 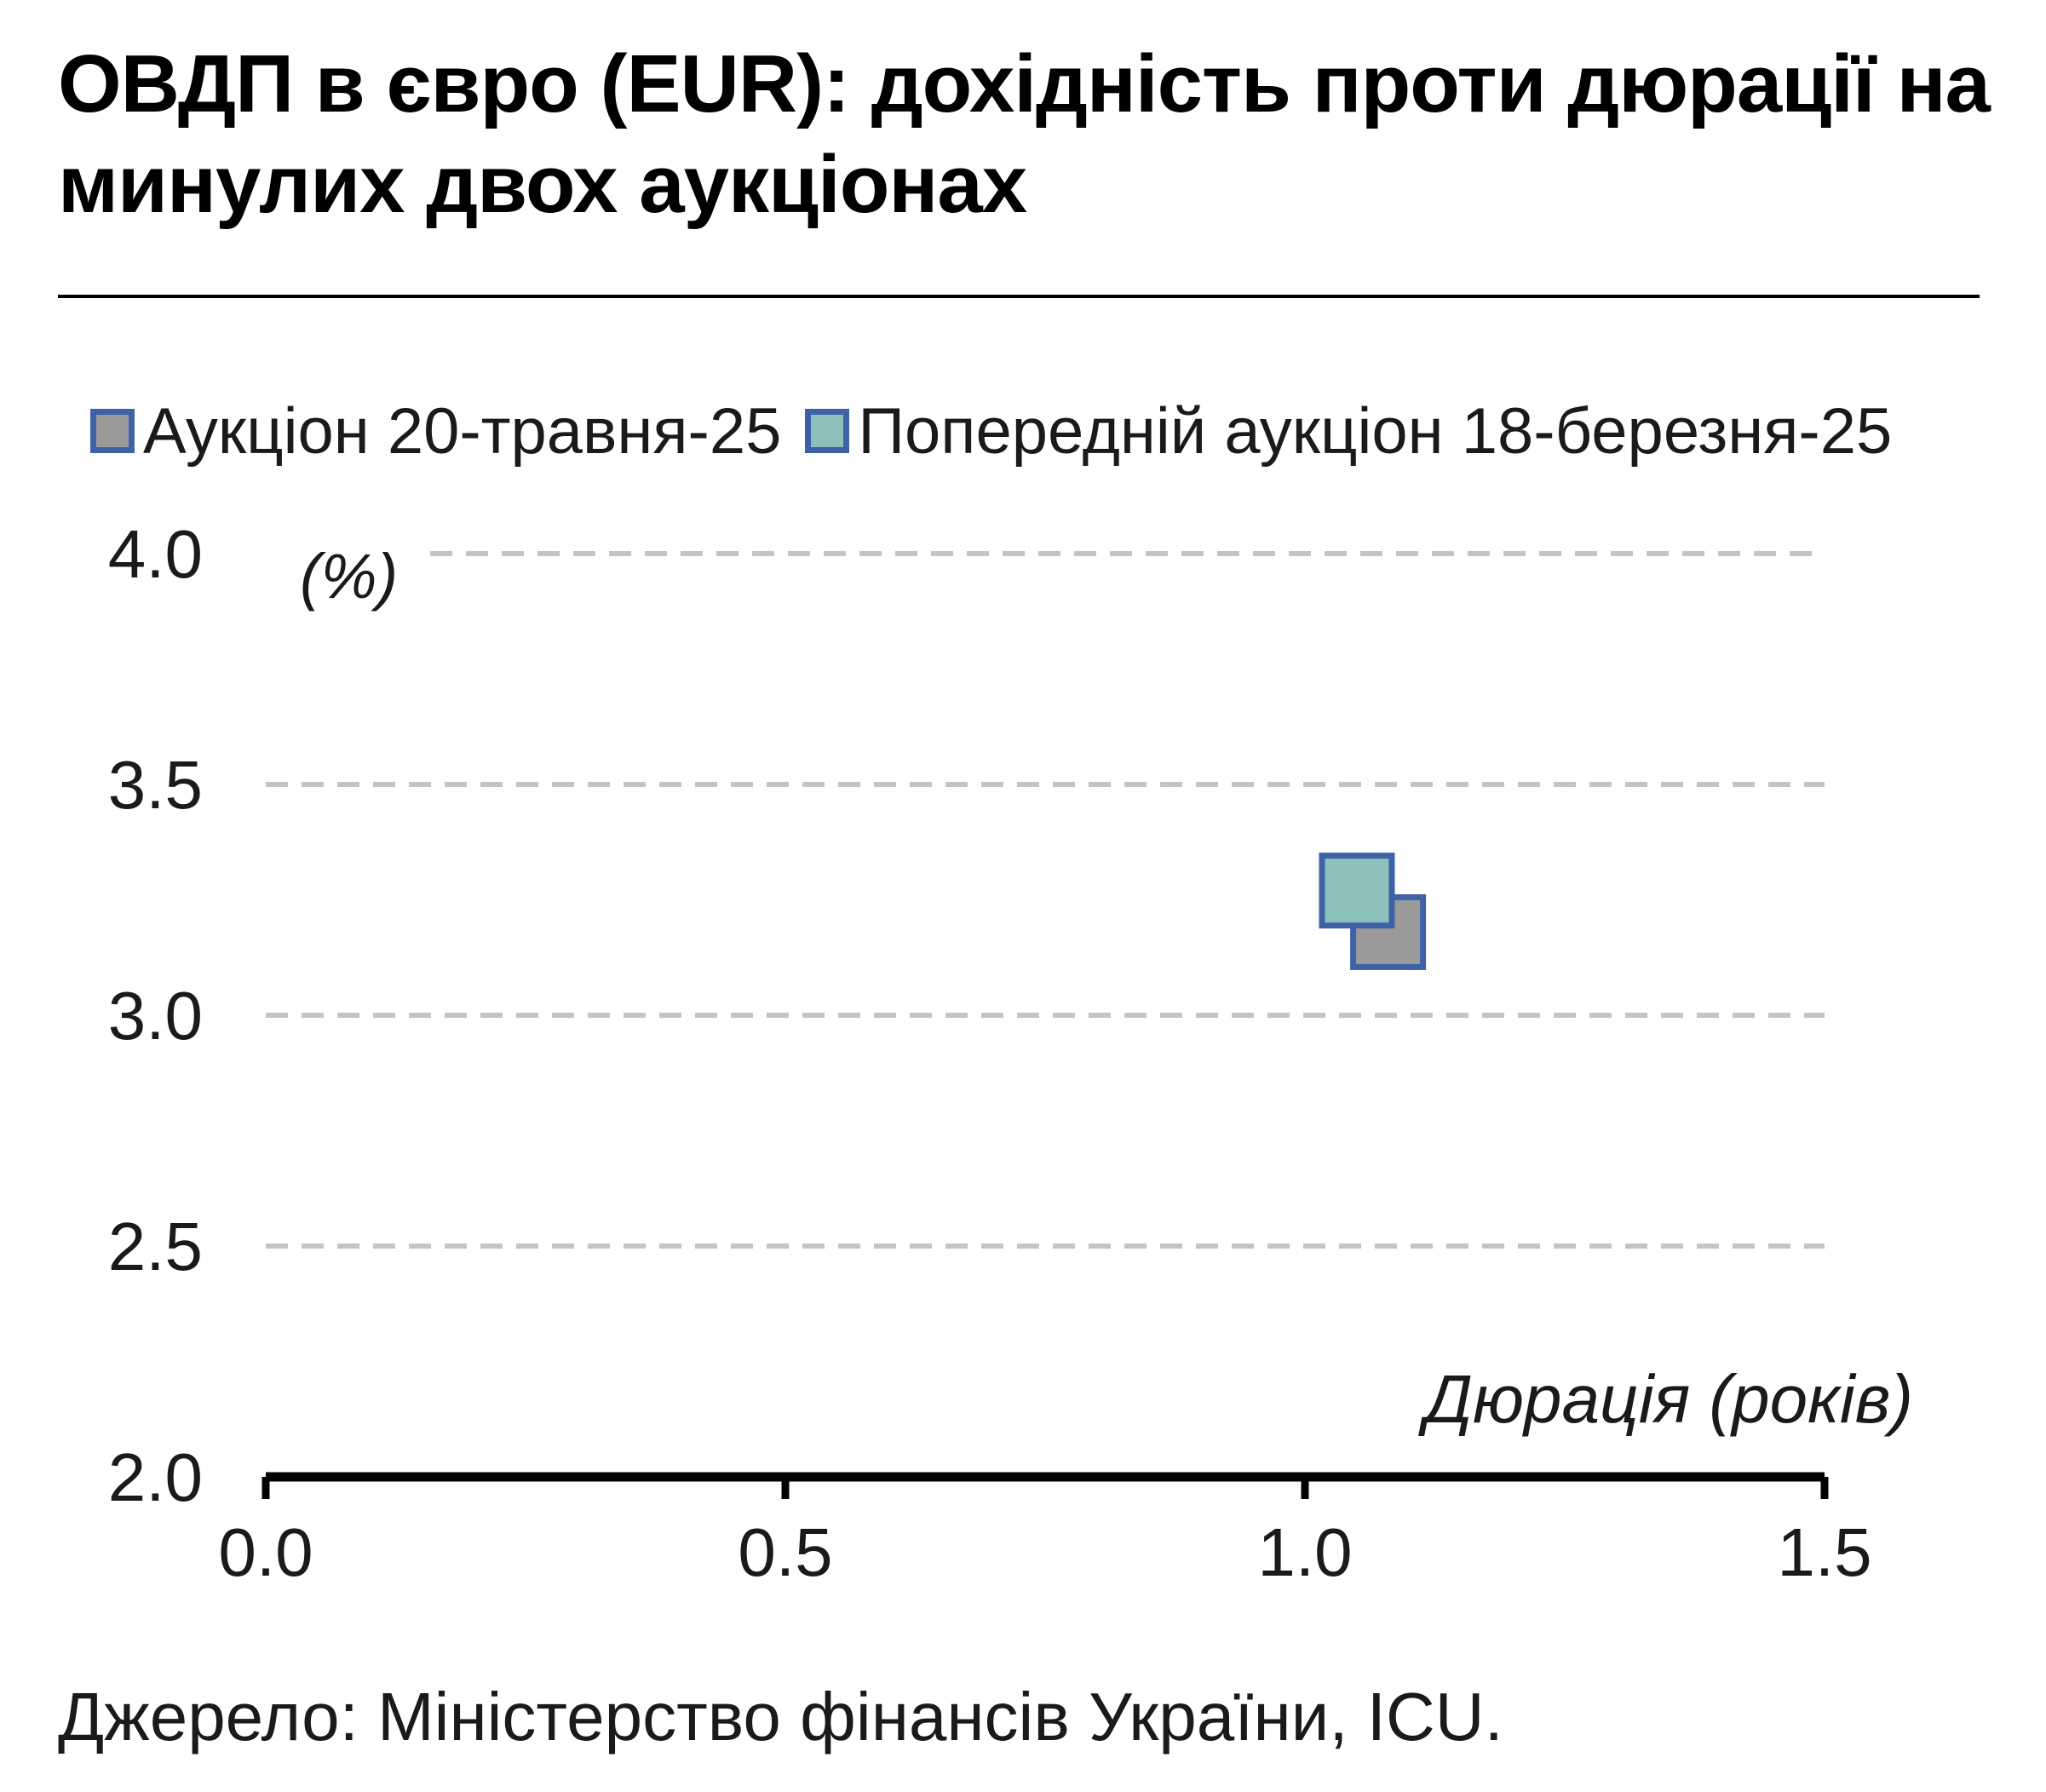 I want to click on x-tick-labels: 0.0 0.5 1.0 1.5, so click(x=1044, y=1552).